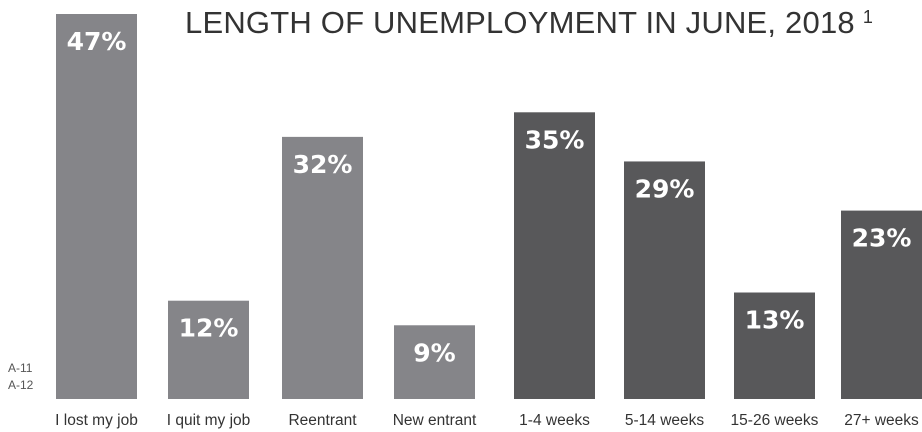  I want to click on category-label-0: I lost my job, so click(96, 420).